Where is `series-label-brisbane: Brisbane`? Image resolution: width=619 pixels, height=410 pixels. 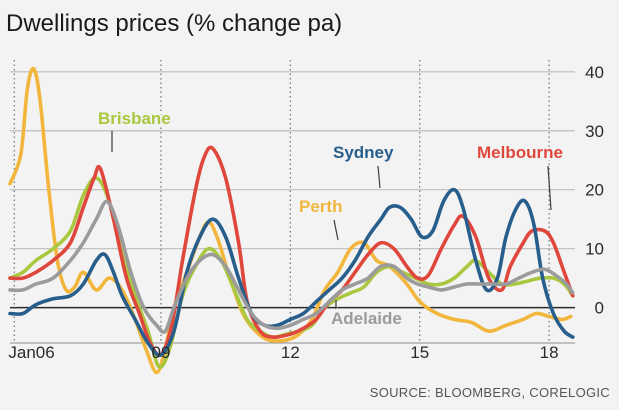 series-label-brisbane: Brisbane is located at coordinates (134, 118).